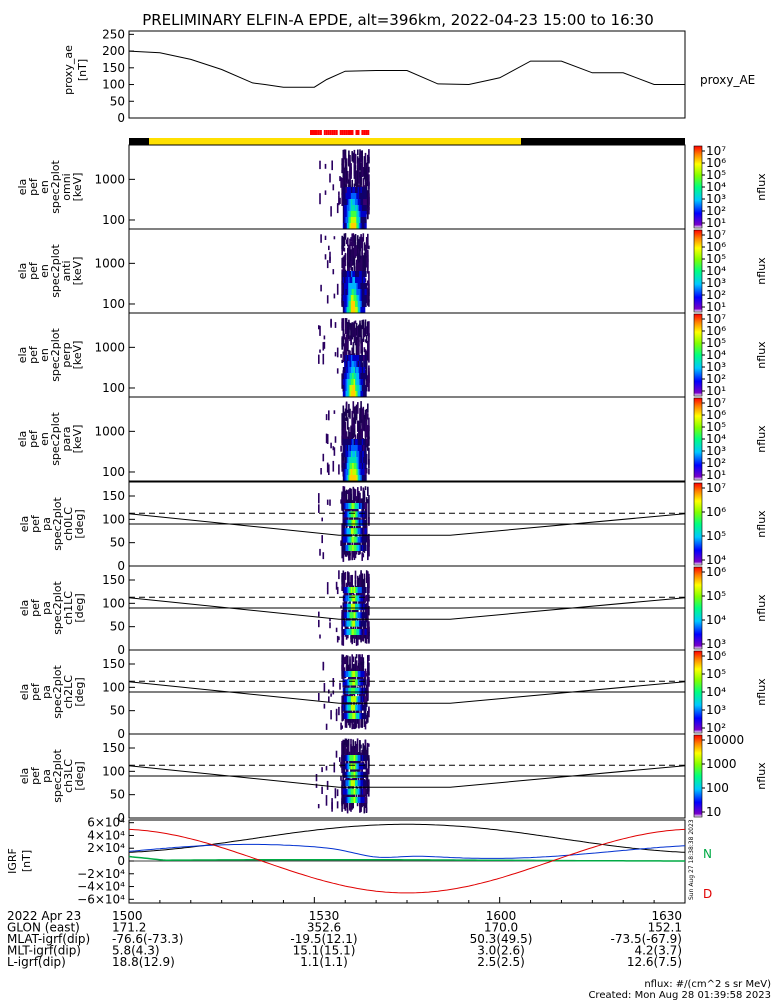 This screenshot has height=1000, width=775. Describe the element at coordinates (716, 247) in the screenshot. I see `colorbar-tick-label: 10⁶` at that location.